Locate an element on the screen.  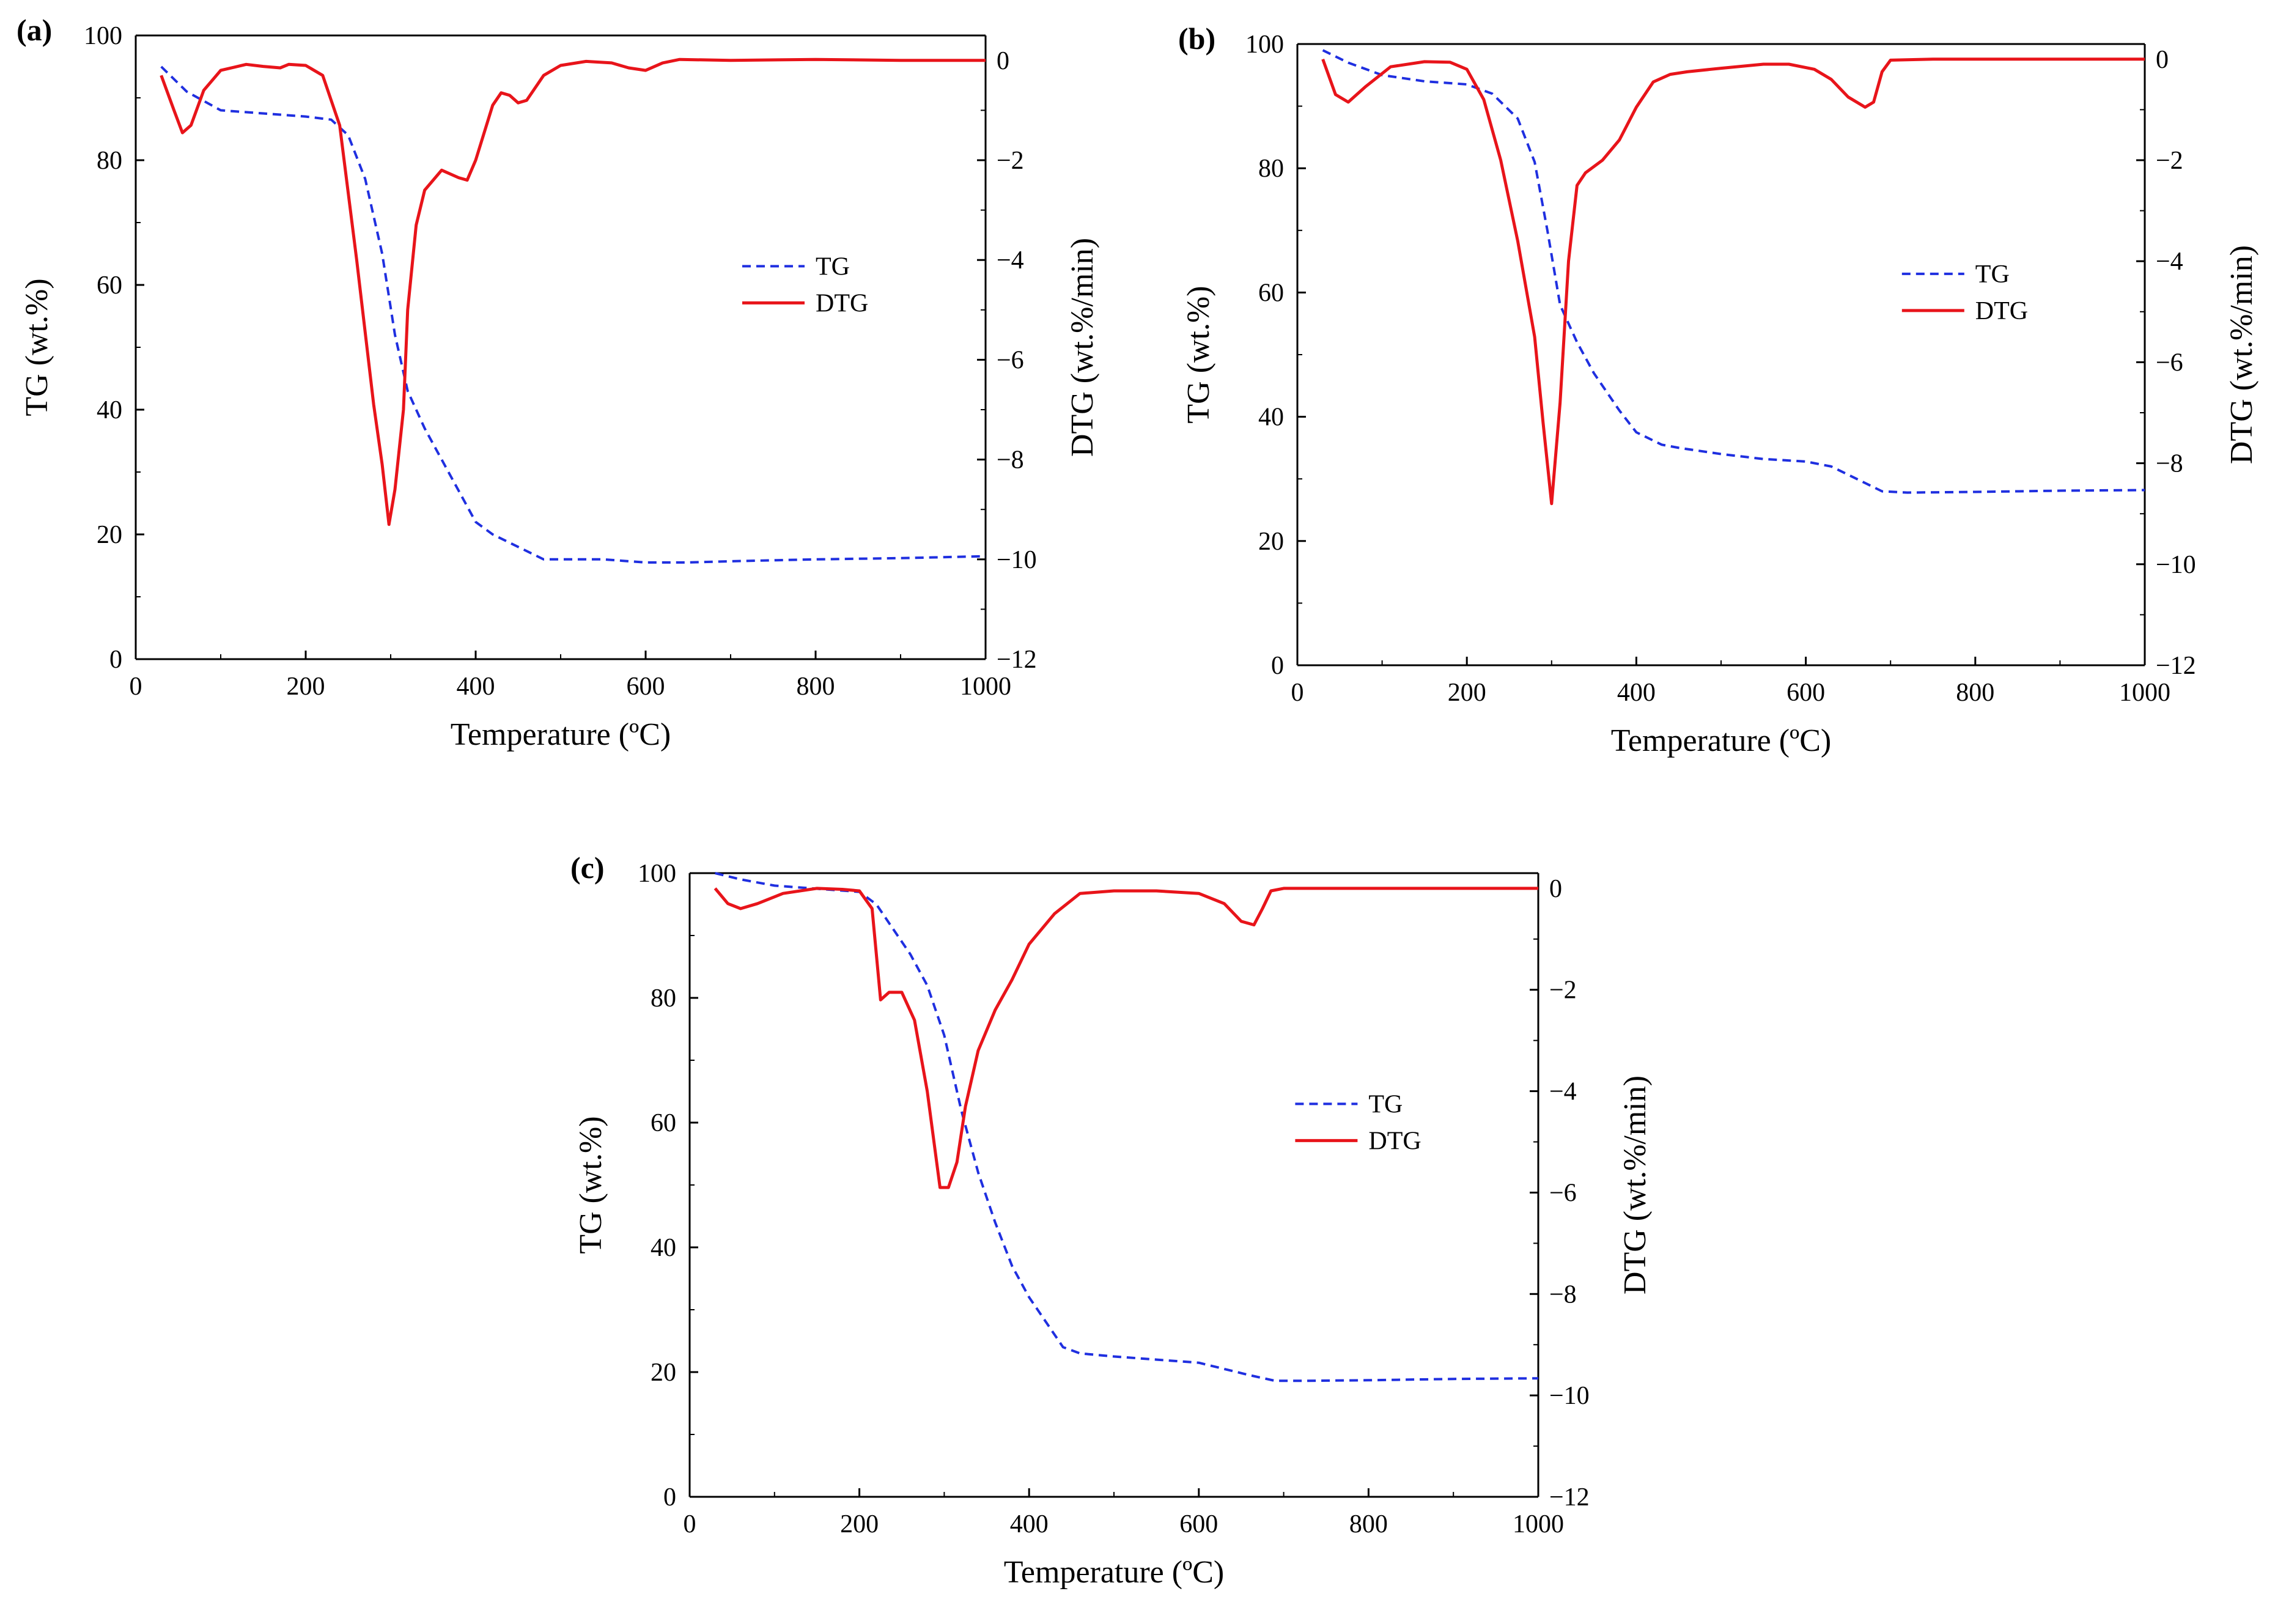
panel-label: (b) is located at coordinates (1196, 38).